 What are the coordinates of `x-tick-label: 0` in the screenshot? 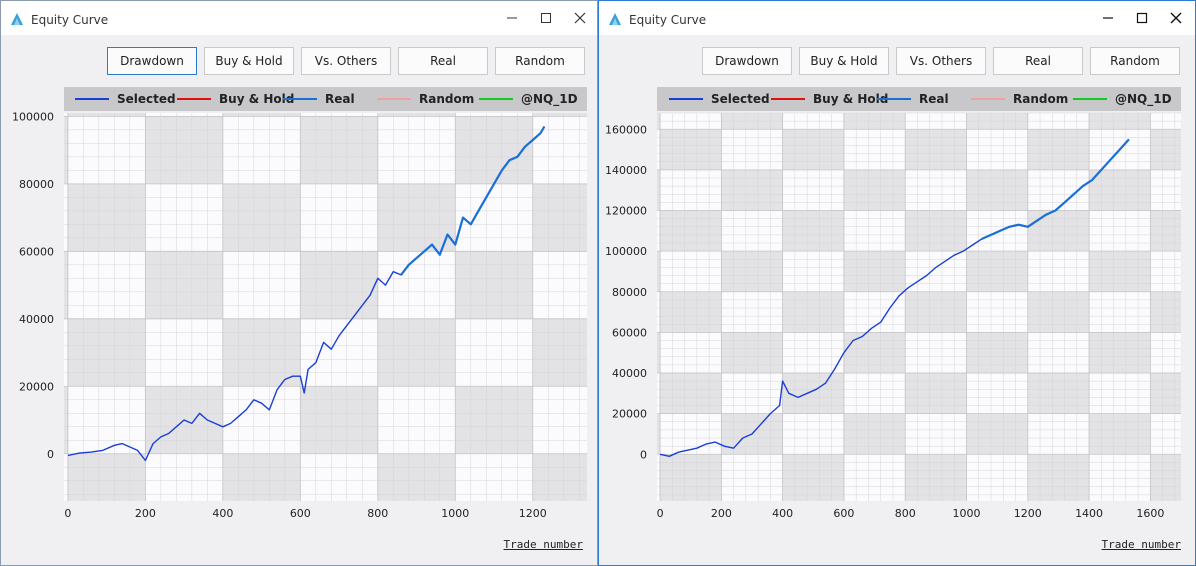 It's located at (67, 513).